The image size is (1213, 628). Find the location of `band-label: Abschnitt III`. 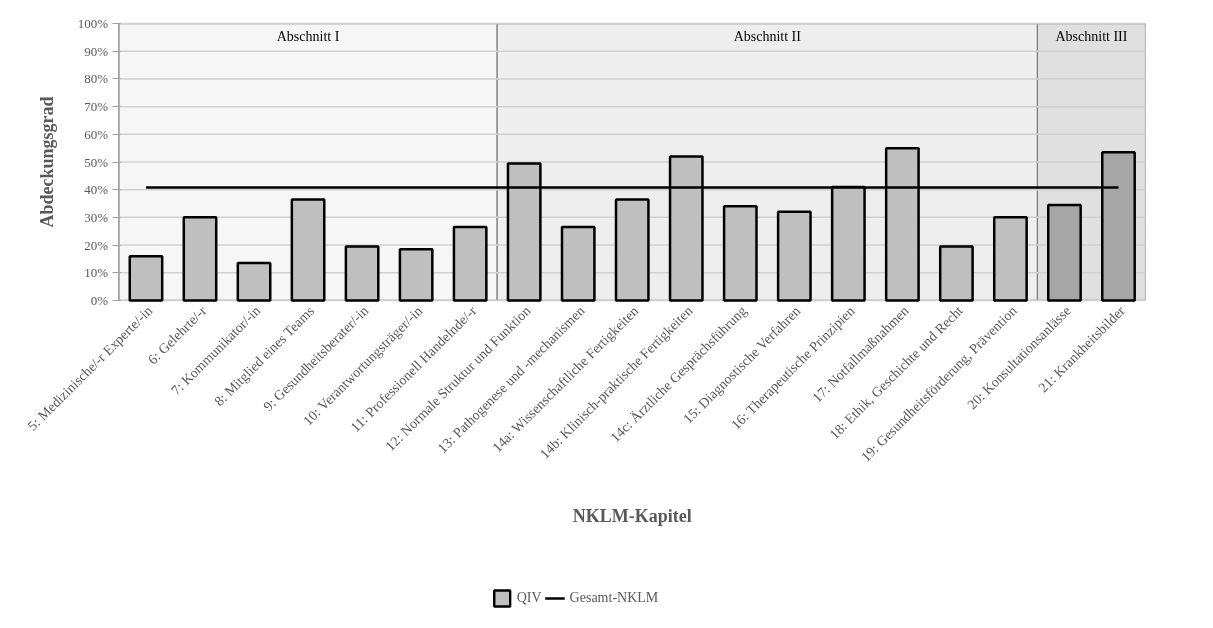

band-label: Abschnitt III is located at coordinates (1091, 37).